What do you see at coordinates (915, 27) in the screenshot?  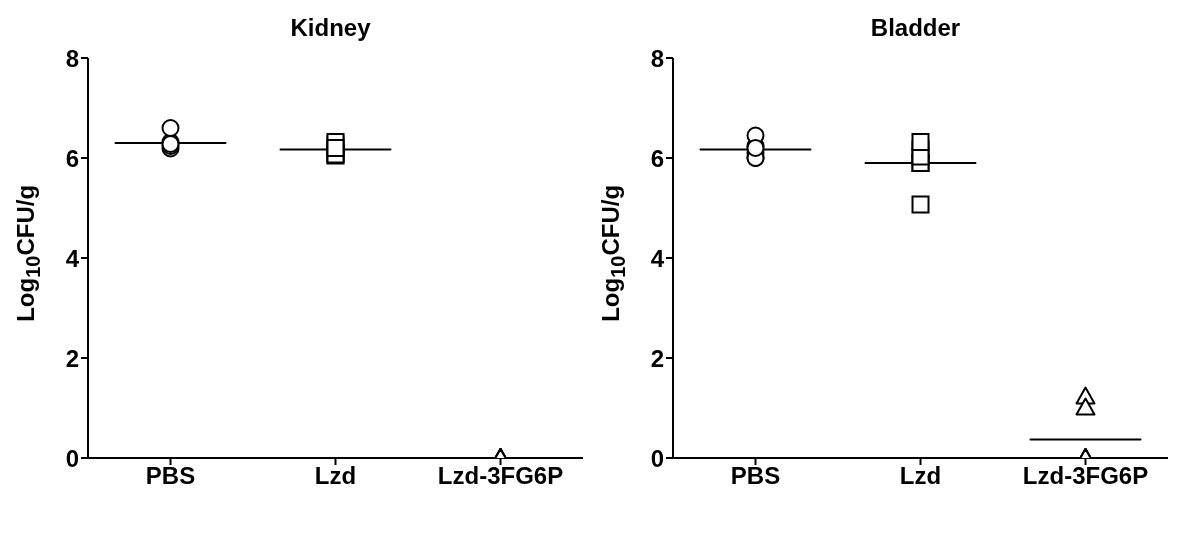 I see `chart-title: Bladder` at bounding box center [915, 27].